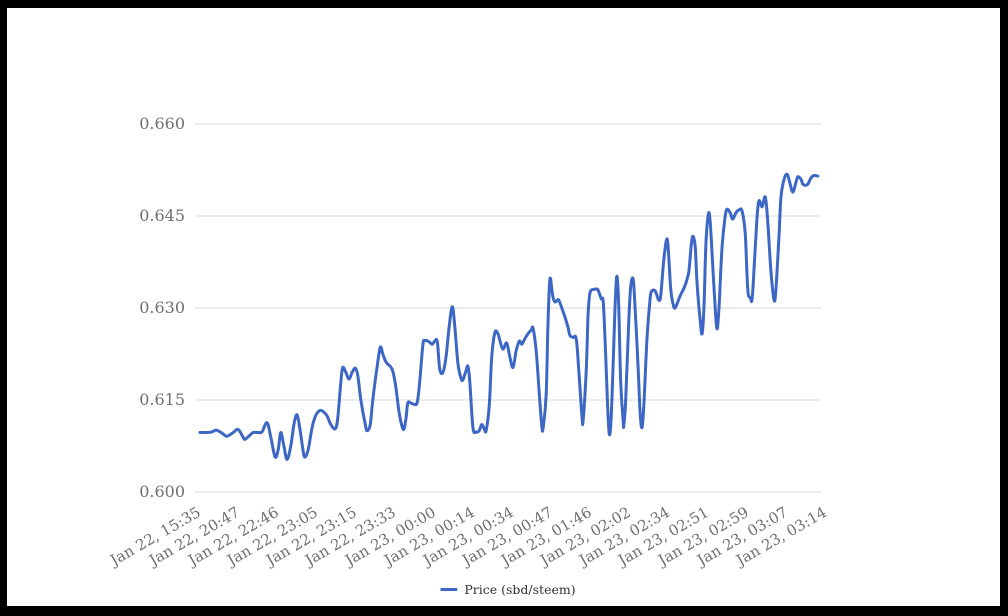 This screenshot has width=1008, height=616. I want to click on y-axis-tick-label: 0.660, so click(162, 123).